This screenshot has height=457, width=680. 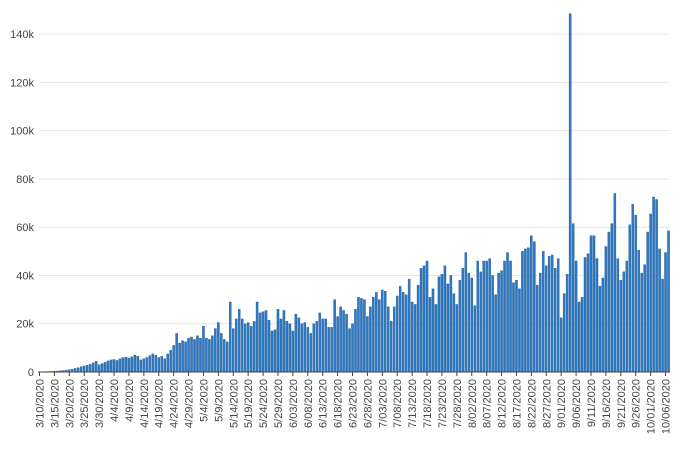 What do you see at coordinates (309, 403) in the screenshot?
I see `x-tick-label: 6/08/2020` at bounding box center [309, 403].